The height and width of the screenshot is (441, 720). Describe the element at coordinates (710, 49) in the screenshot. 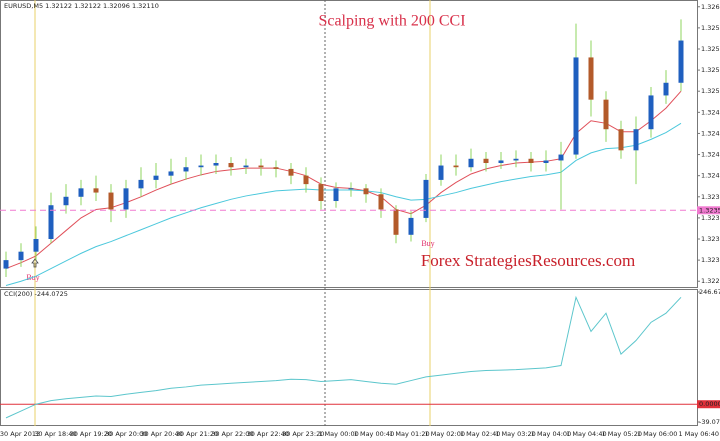

I see `y-tick-label: 1.32550` at that location.